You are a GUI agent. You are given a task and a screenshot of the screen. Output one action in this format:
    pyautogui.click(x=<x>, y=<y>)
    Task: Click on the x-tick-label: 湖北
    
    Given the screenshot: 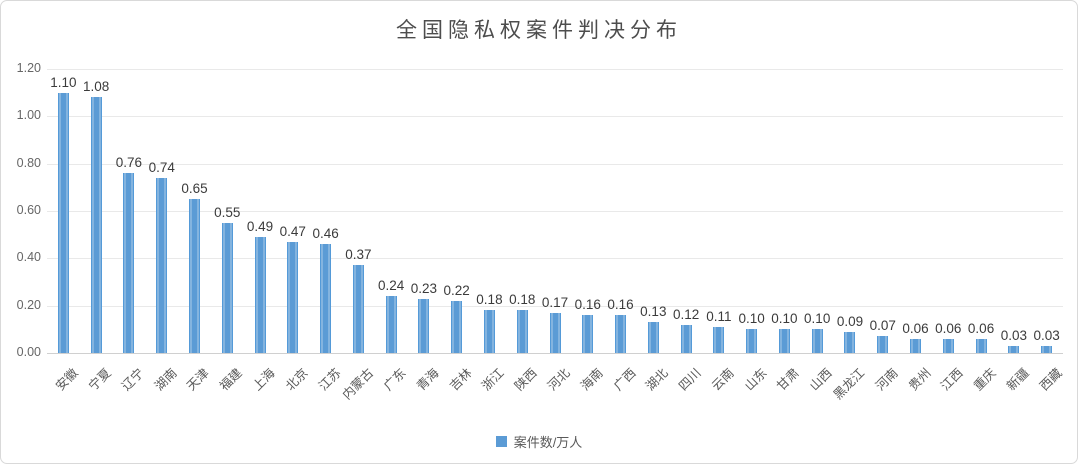 What is the action you would take?
    pyautogui.click(x=657, y=379)
    